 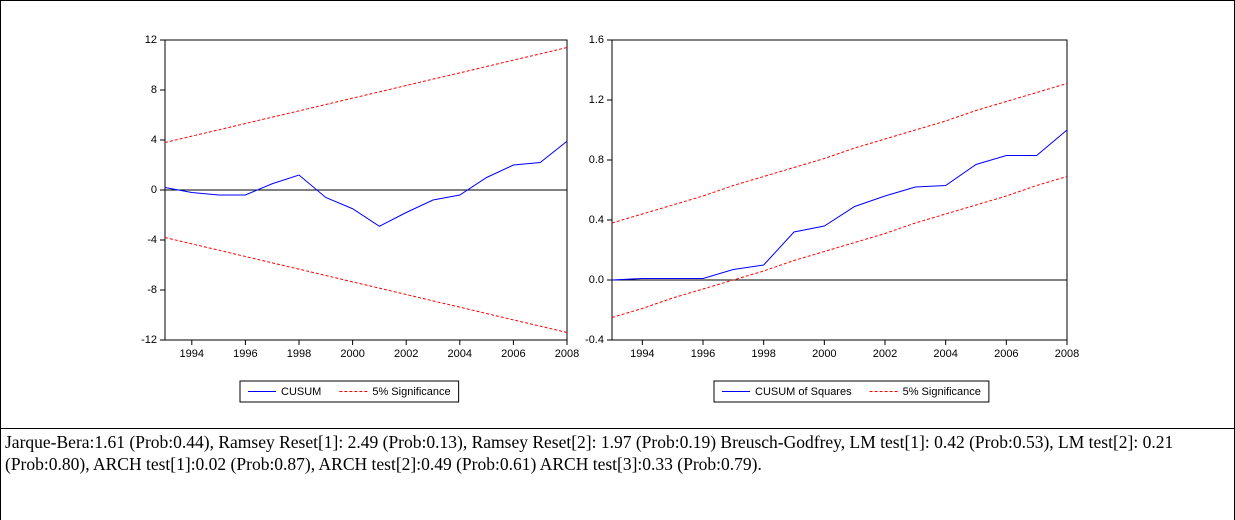 I want to click on y-tick-label: 12, so click(x=151, y=40).